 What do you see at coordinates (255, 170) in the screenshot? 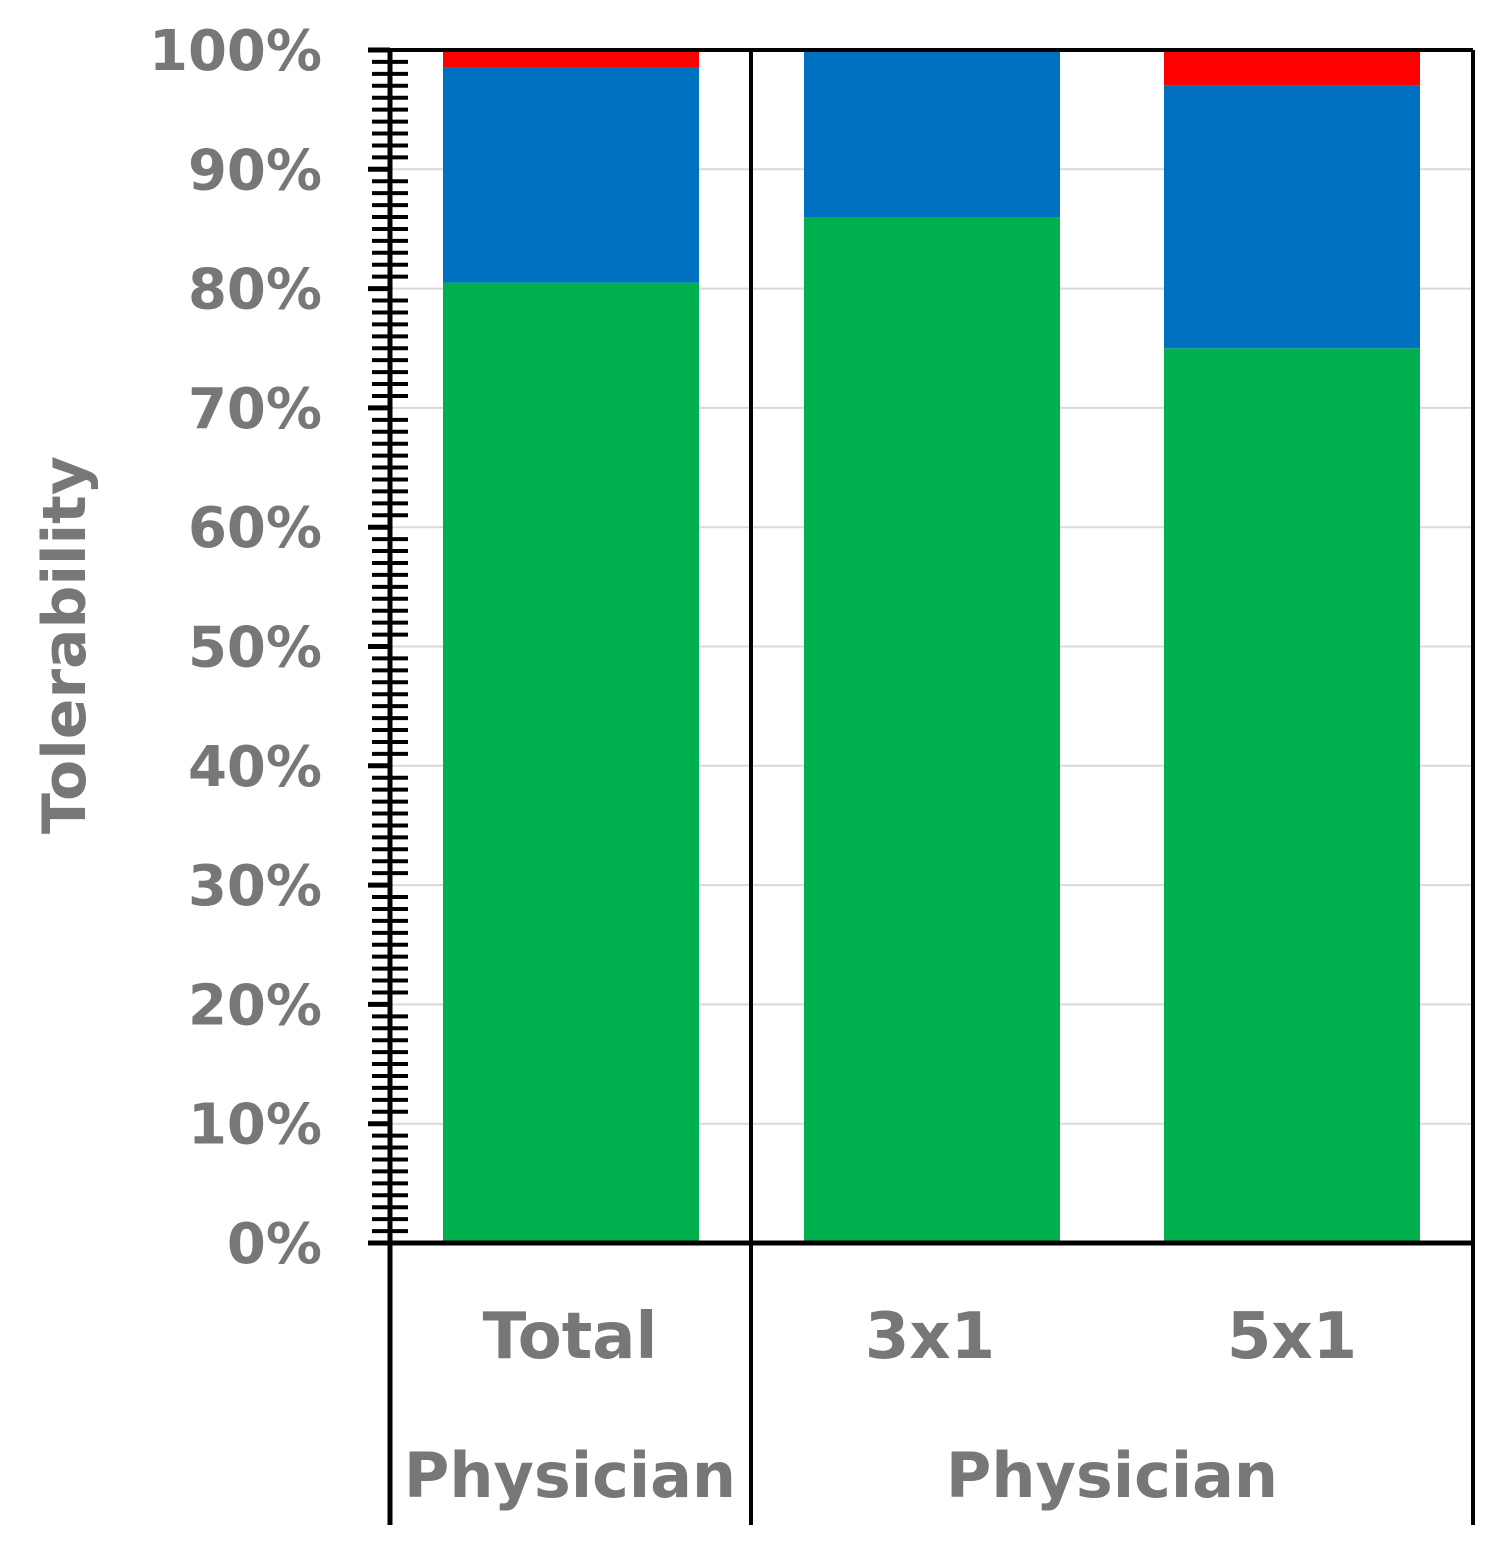
I see `y-tick-label: 90%` at bounding box center [255, 170].